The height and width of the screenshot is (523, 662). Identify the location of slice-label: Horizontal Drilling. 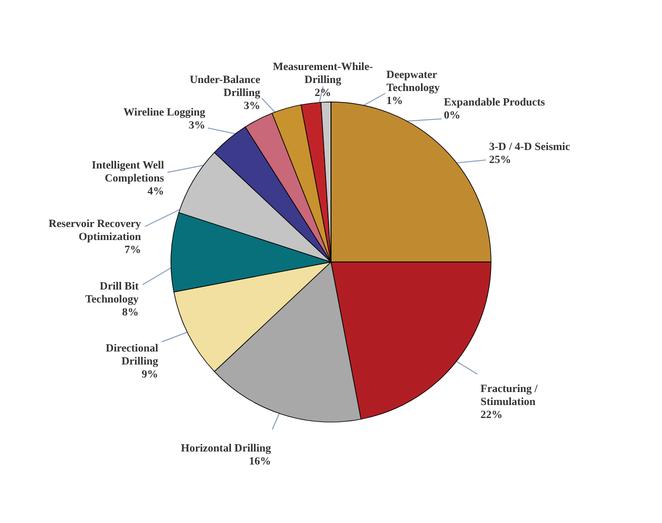
(226, 448).